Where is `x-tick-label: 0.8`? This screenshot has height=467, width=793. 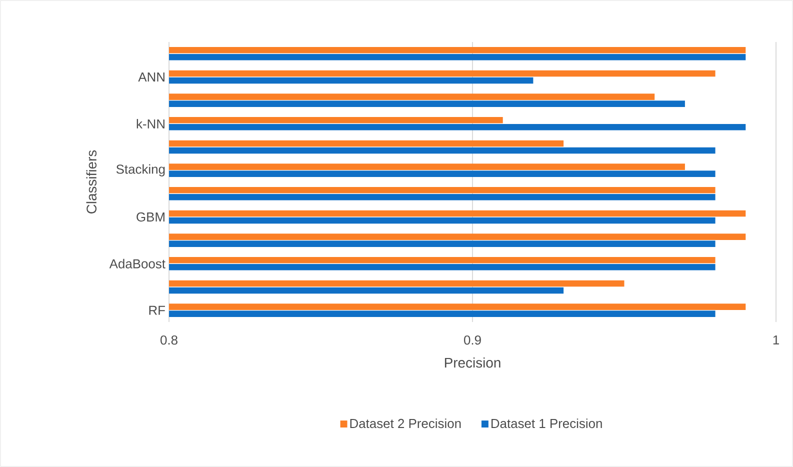
x-tick-label: 0.8 is located at coordinates (169, 340).